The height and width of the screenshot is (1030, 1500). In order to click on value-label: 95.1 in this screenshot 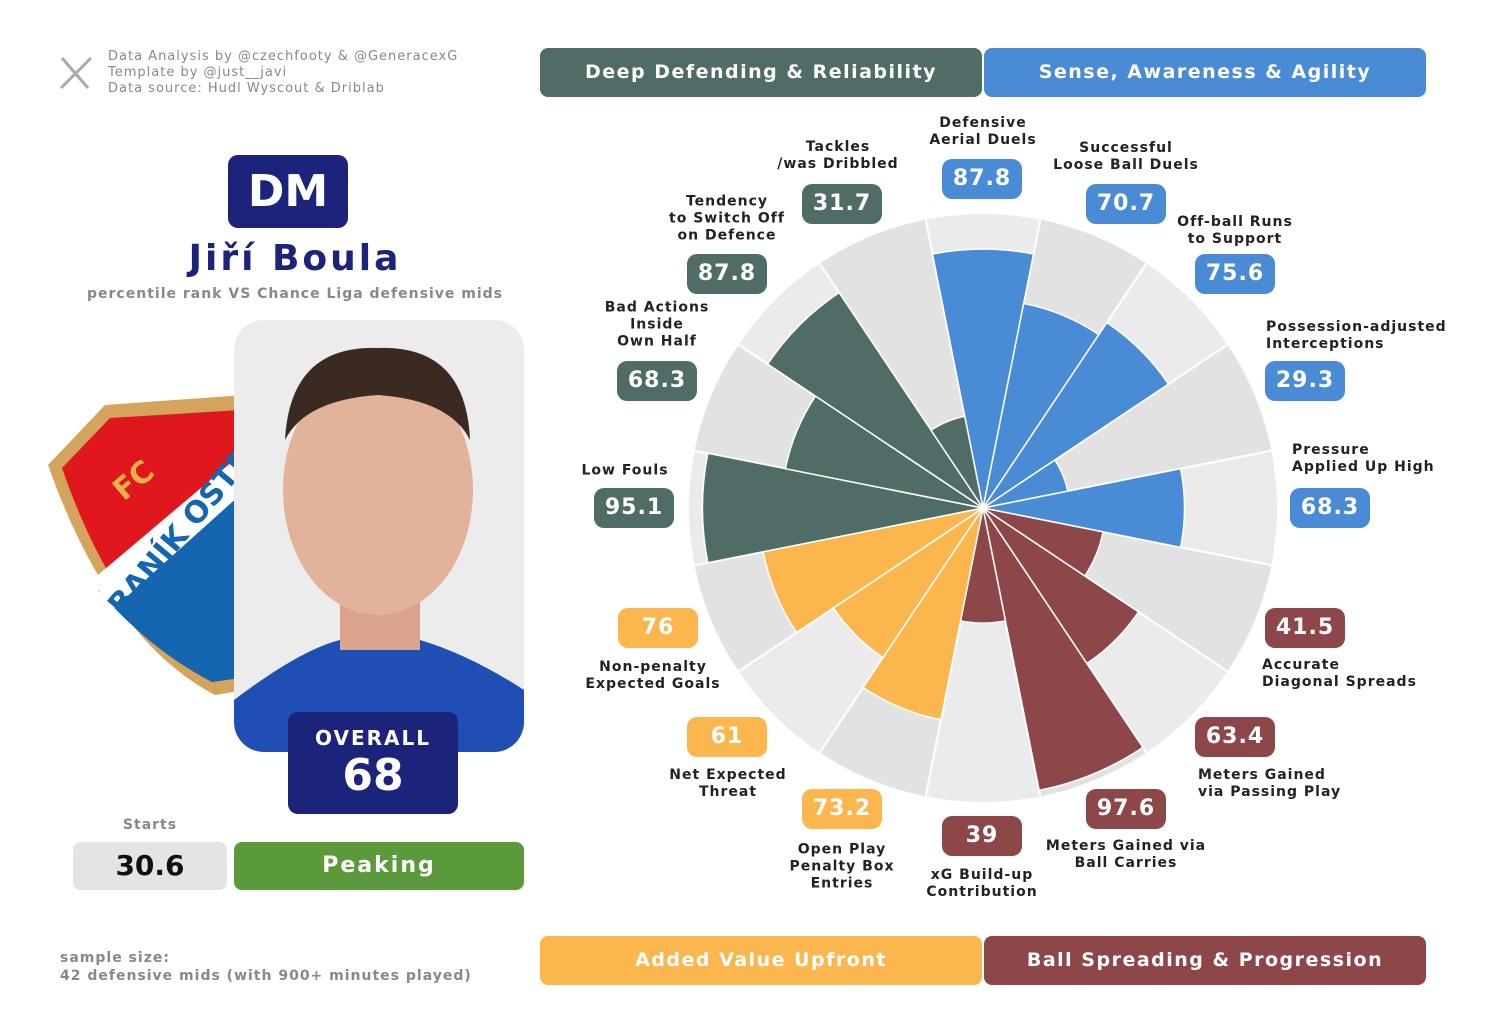, I will do `click(634, 508)`.